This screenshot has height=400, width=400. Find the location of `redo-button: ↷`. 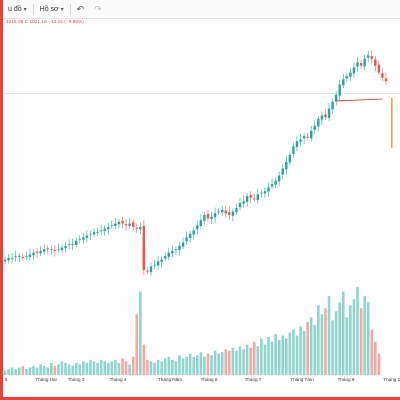

redo-button: ↷ is located at coordinates (98, 9).